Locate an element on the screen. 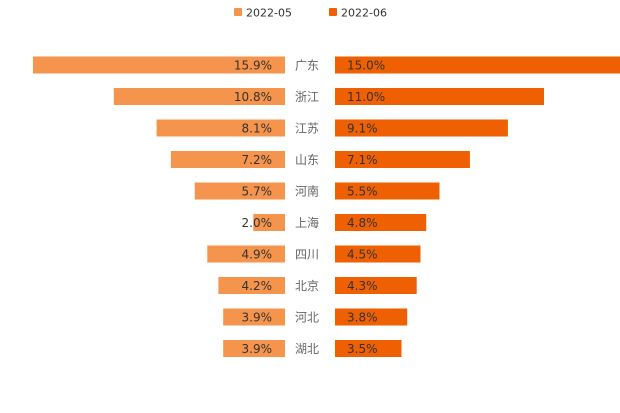 This screenshot has height=413, width=620. value-label-2022-06-10: 3.5% is located at coordinates (362, 349).